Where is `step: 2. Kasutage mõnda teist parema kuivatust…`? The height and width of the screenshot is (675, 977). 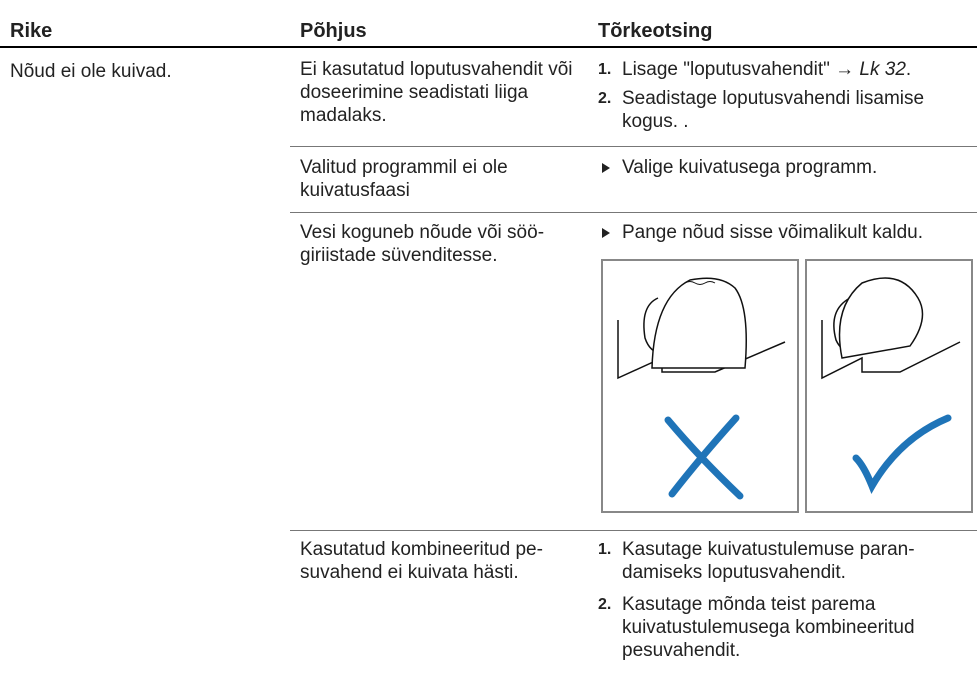 step: 2. Kasutage mõnda teist parema kuivatust… is located at coordinates (785, 627).